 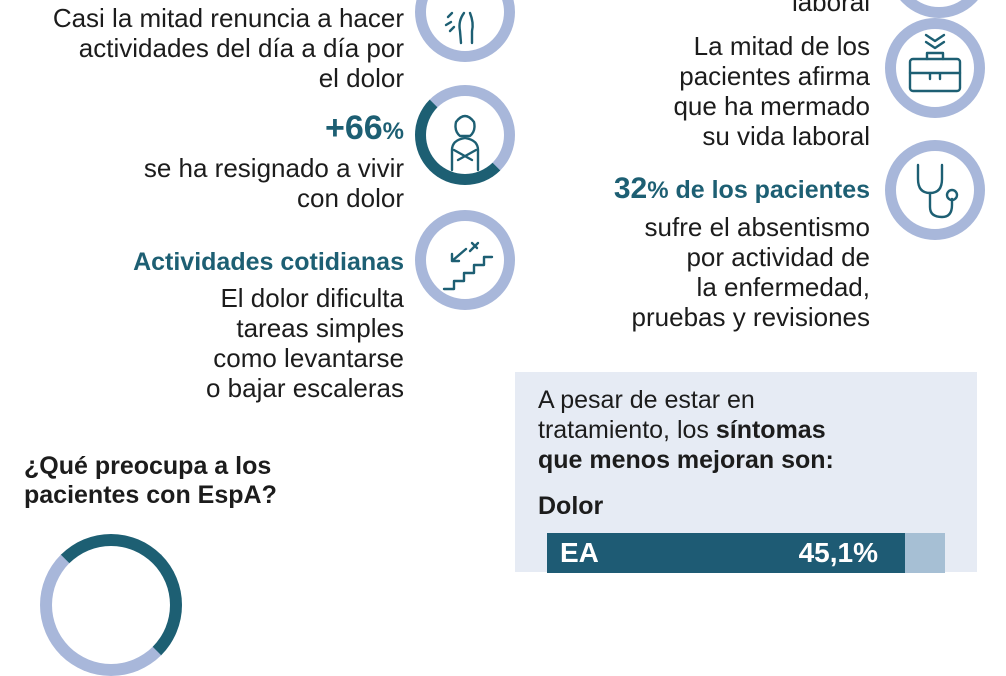 I want to click on right-item2-line: su vida laboral, so click(x=786, y=136).